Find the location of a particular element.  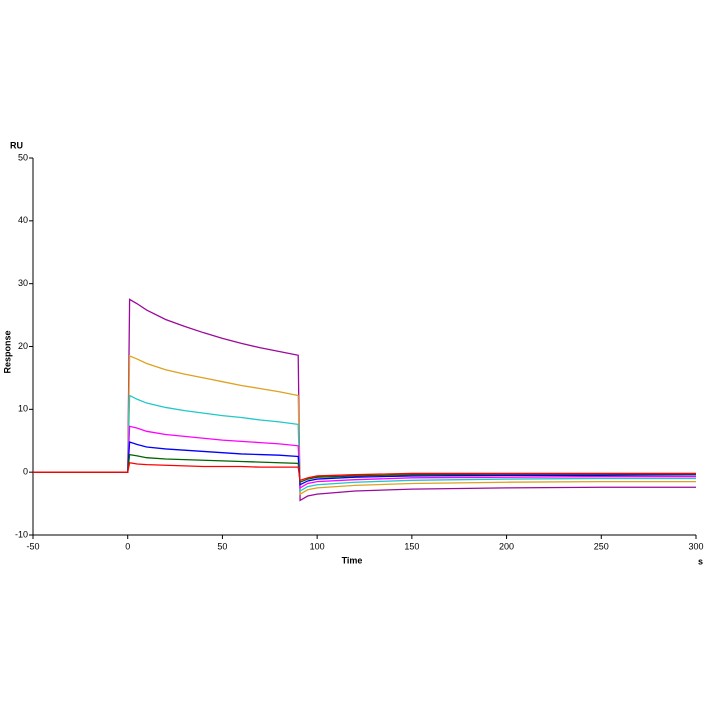

y-tick-label: 30 is located at coordinates (23, 283).